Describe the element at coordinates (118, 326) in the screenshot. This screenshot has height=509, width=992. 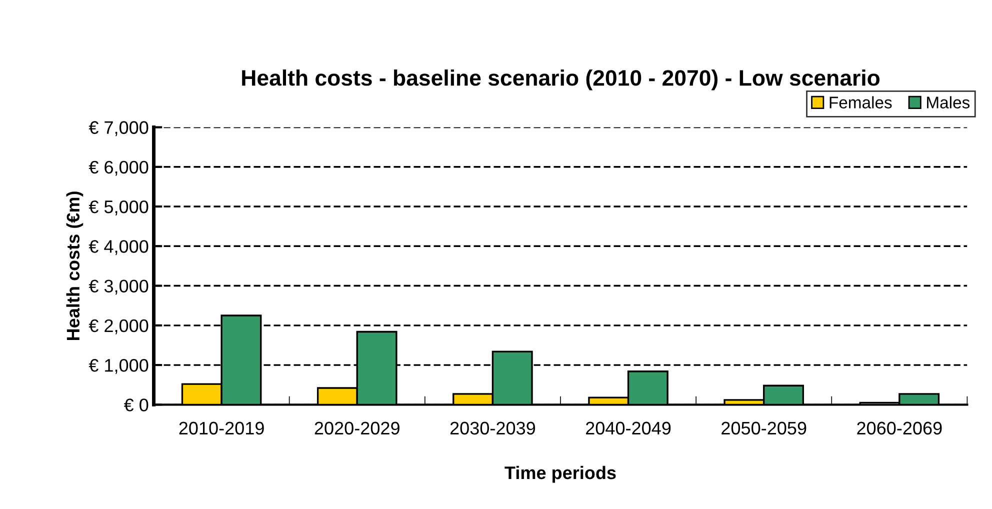
I see `y-tick-label: € 2,000` at that location.